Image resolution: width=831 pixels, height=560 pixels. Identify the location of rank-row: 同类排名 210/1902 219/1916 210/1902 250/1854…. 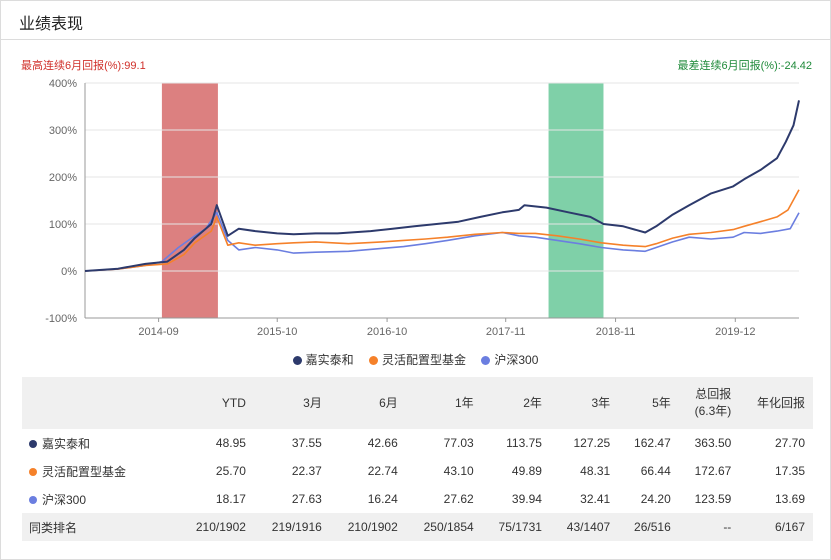
(417, 527).